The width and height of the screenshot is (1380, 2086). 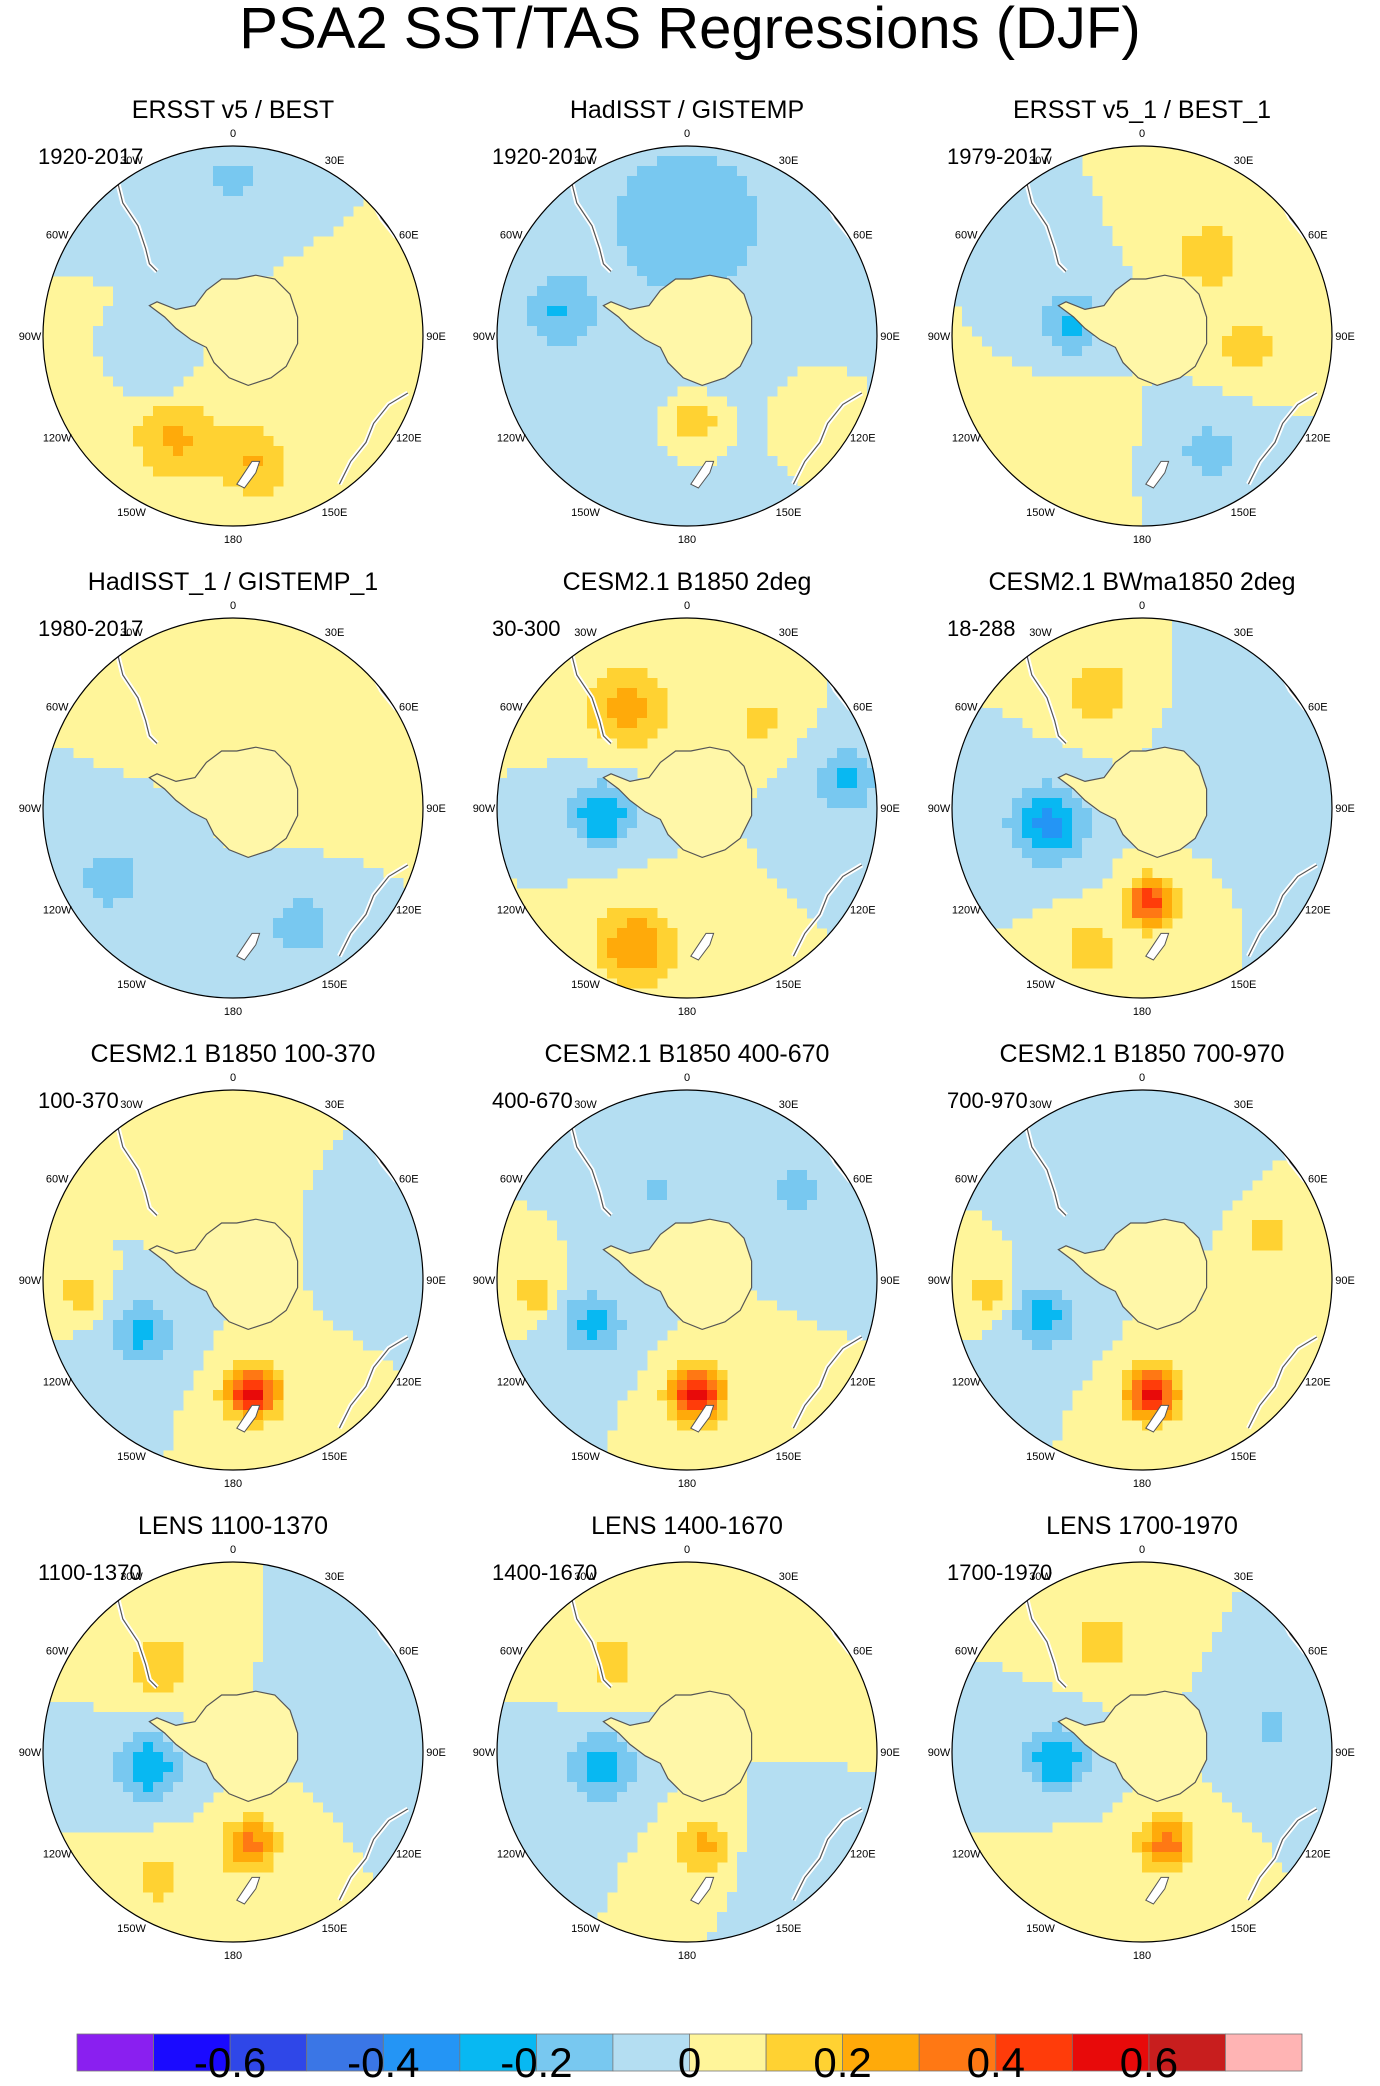 I want to click on panel-years: 18-288, so click(x=981, y=628).